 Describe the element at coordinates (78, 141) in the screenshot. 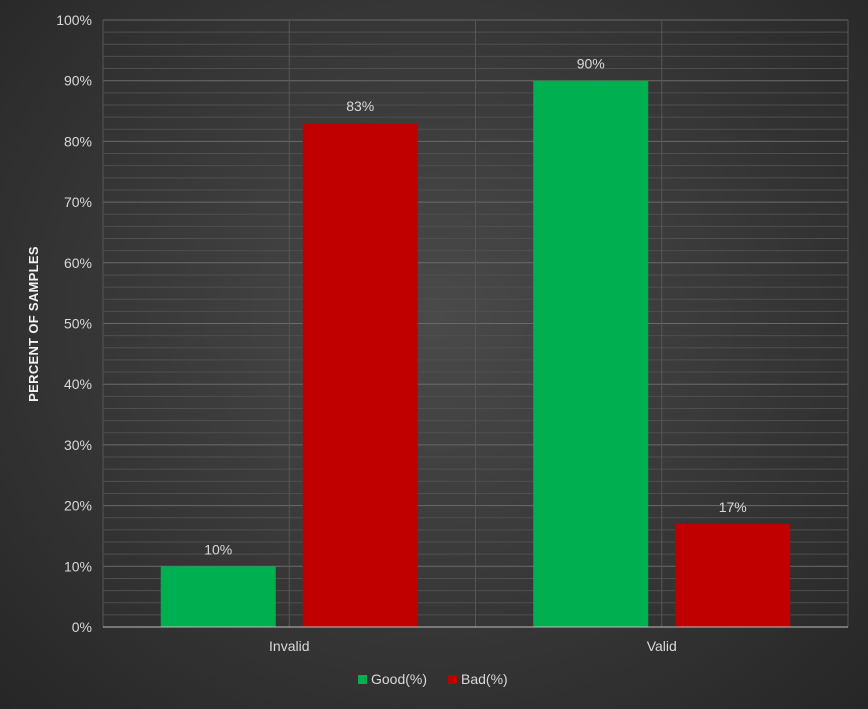

I see `y-tick-label: 80%` at that location.